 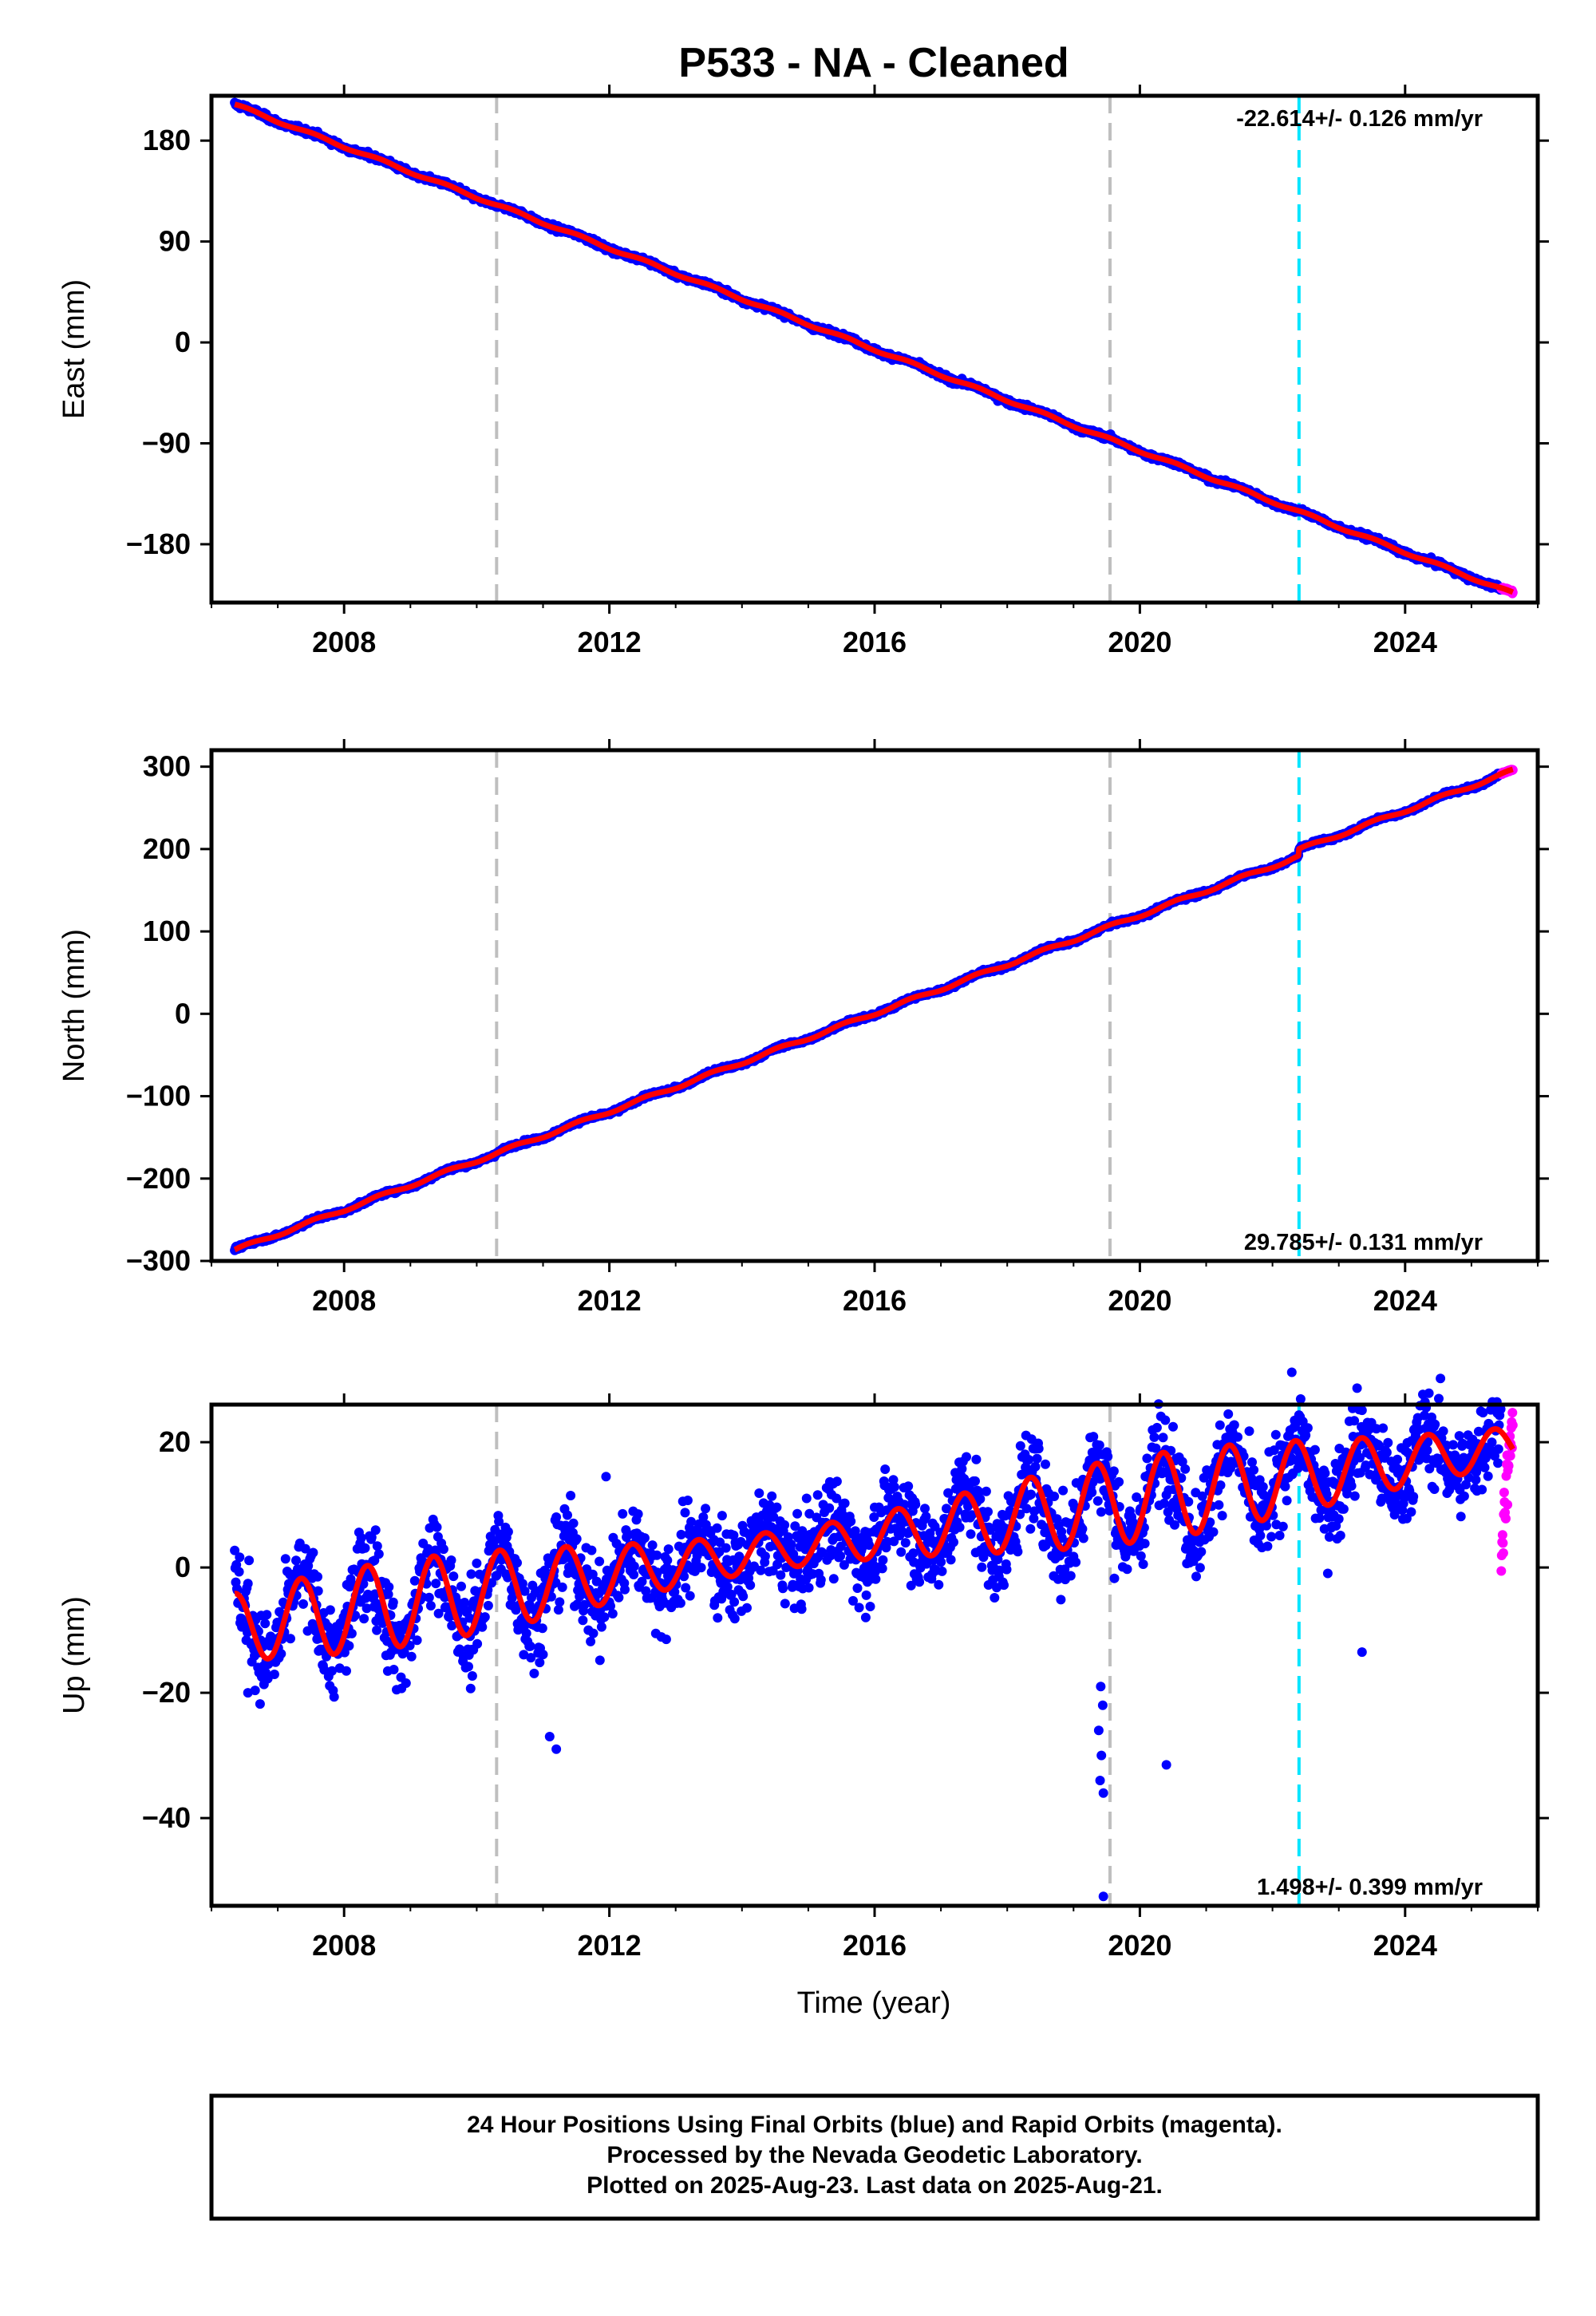 I want to click on north-y-tick-label: −300, so click(x=158, y=1260).